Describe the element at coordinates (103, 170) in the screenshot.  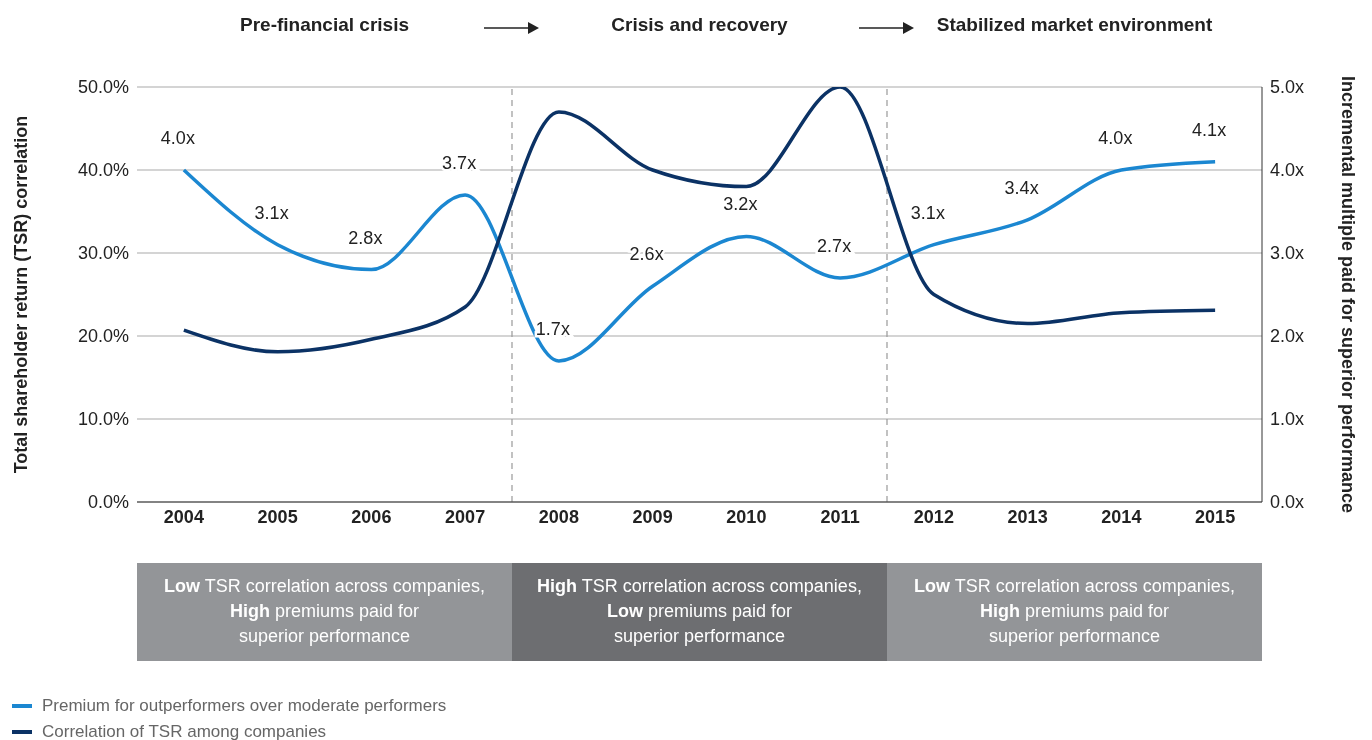
I see `y-tick-label: 40.0%` at that location.